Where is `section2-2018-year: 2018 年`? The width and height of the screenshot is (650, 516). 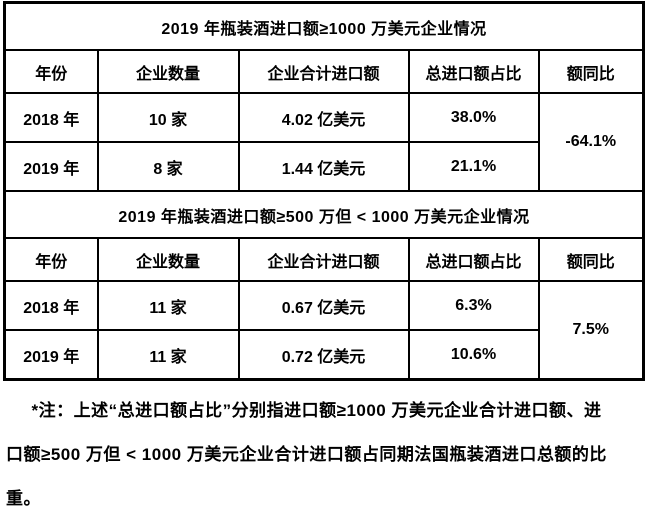 section2-2018-year: 2018 年 is located at coordinates (51, 305).